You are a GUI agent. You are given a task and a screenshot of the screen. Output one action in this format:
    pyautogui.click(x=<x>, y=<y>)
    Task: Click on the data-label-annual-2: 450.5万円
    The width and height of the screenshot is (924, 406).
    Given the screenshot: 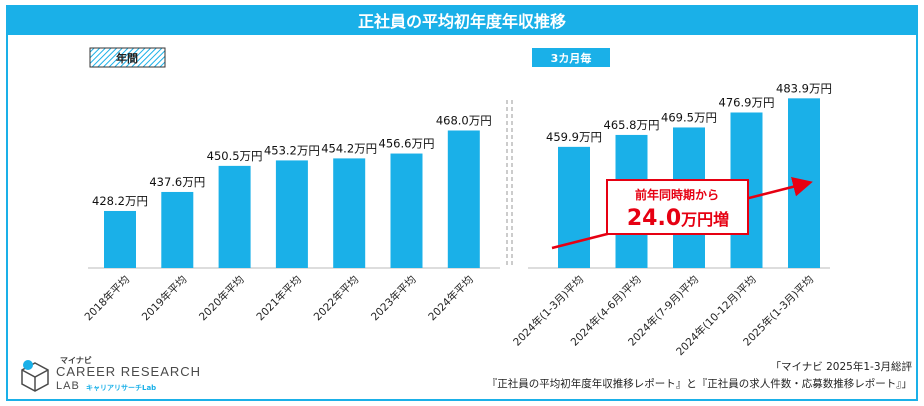 What is the action you would take?
    pyautogui.click(x=235, y=156)
    